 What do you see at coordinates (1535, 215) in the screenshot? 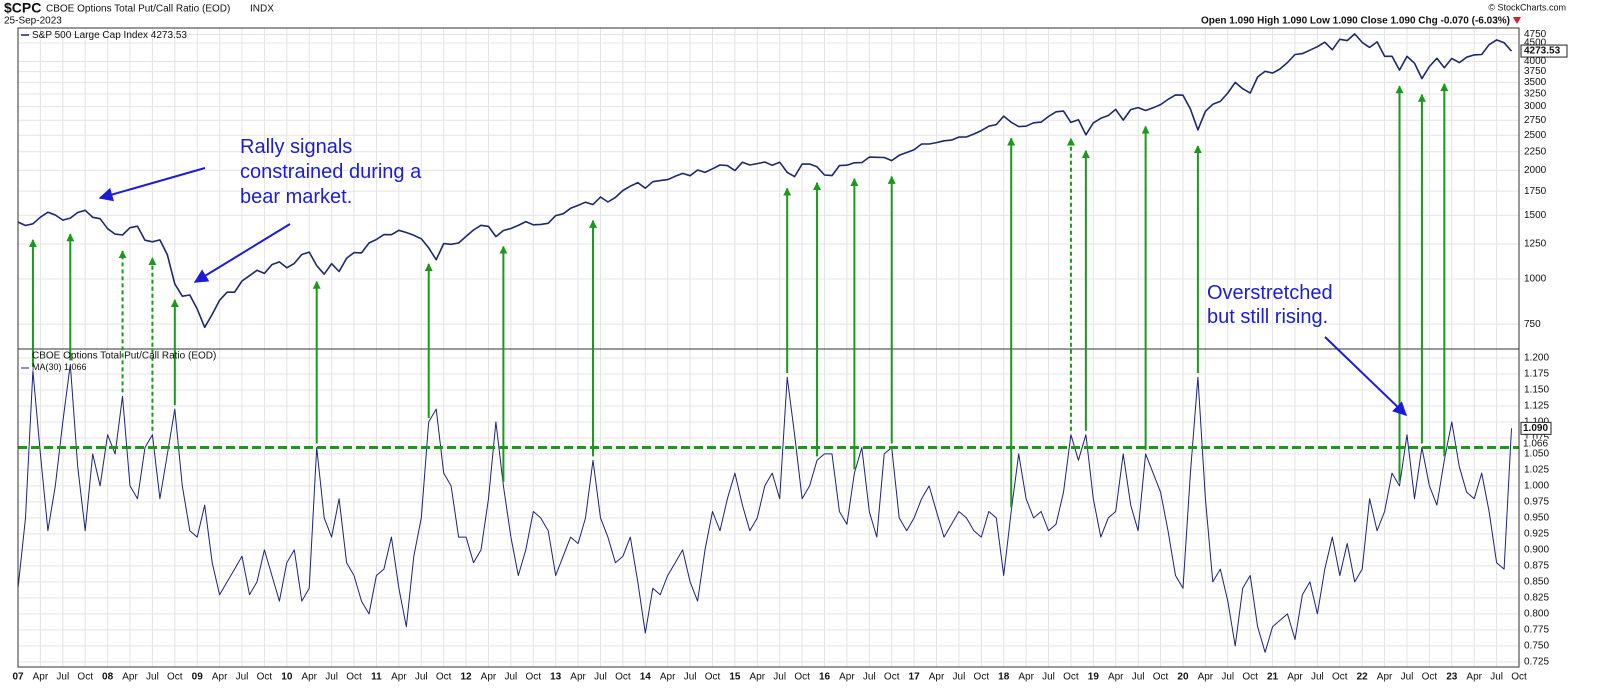
I see `y-tick-label: 1500` at bounding box center [1535, 215].